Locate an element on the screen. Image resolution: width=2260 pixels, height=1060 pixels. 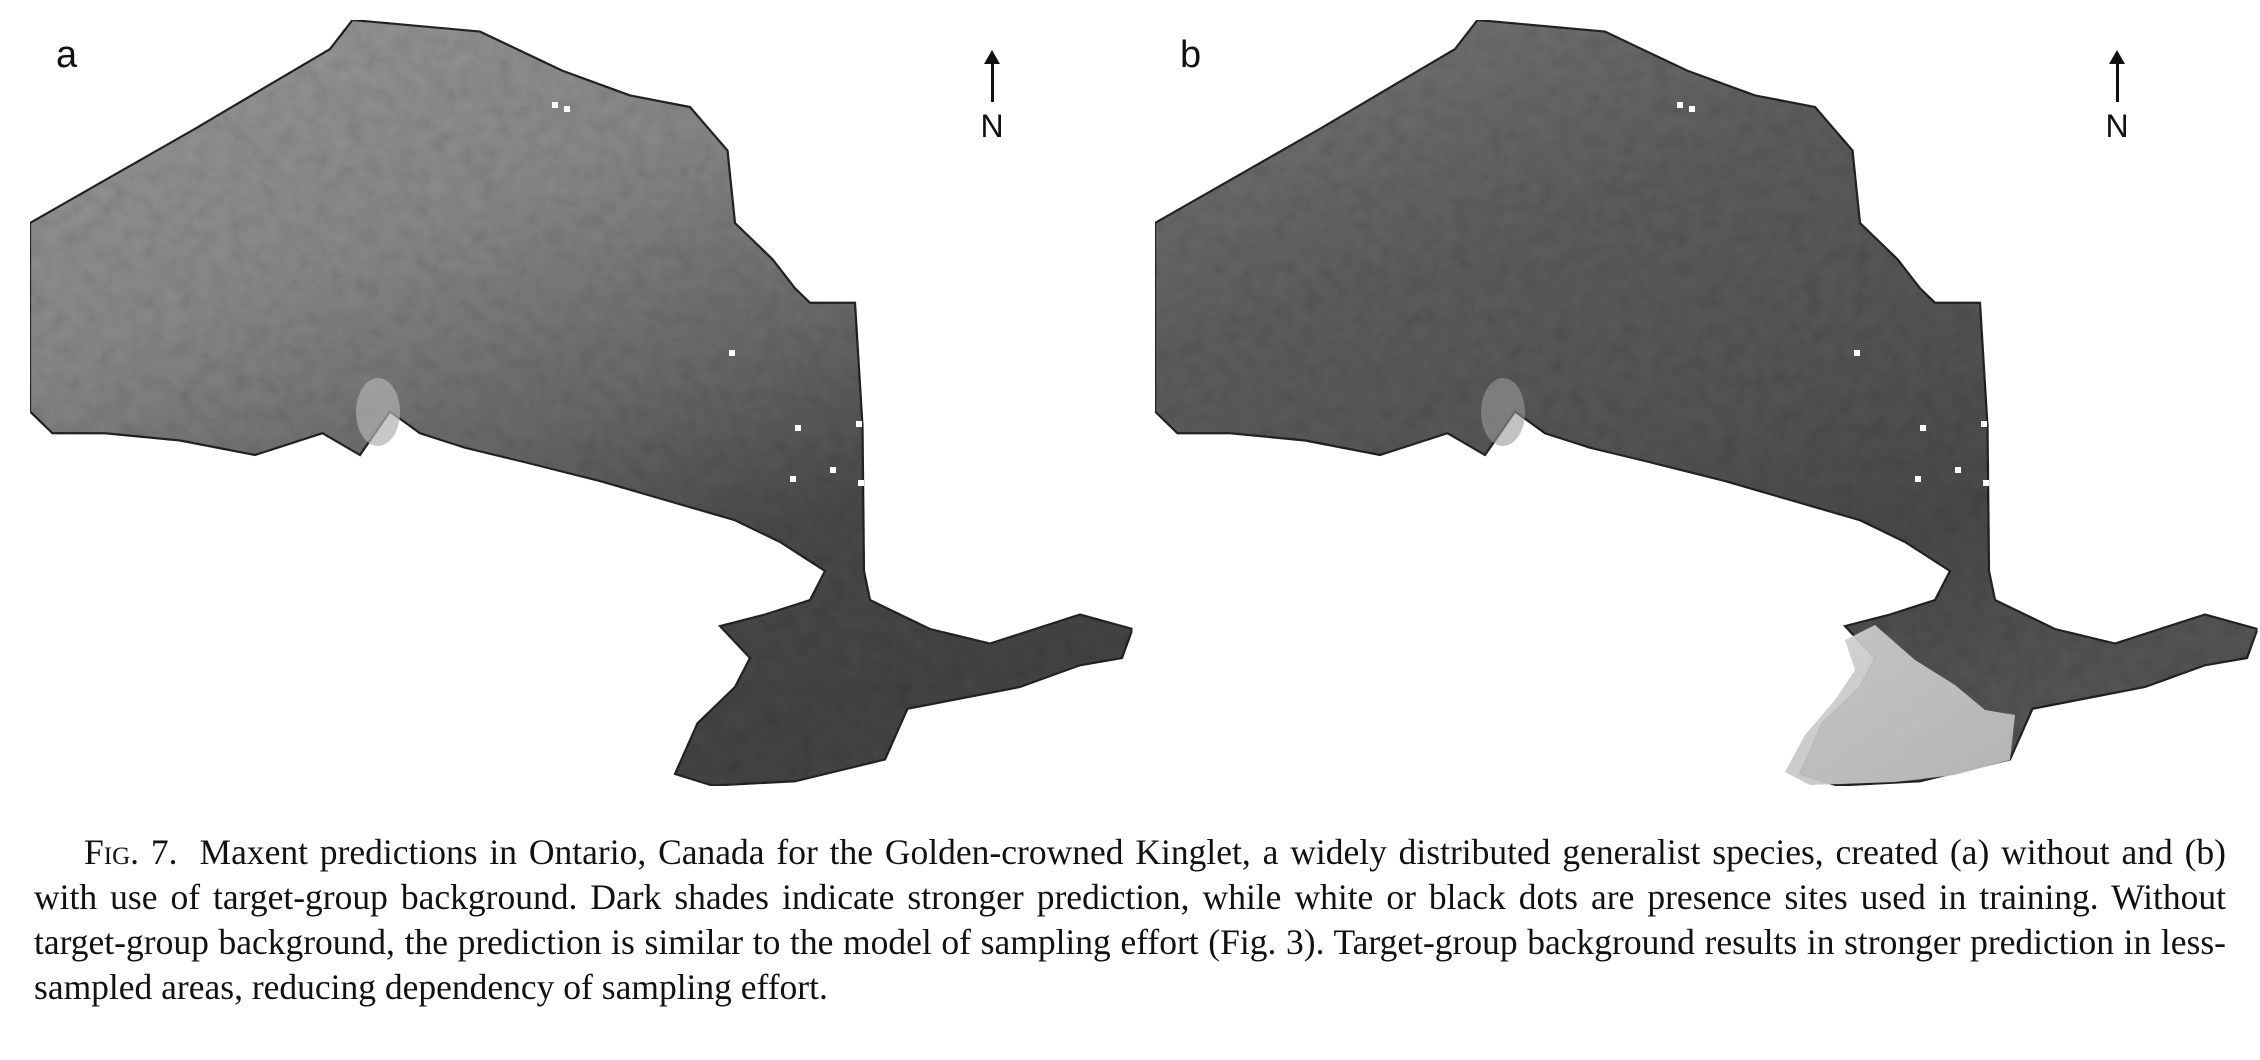
presence-sites-a is located at coordinates (764, 294).